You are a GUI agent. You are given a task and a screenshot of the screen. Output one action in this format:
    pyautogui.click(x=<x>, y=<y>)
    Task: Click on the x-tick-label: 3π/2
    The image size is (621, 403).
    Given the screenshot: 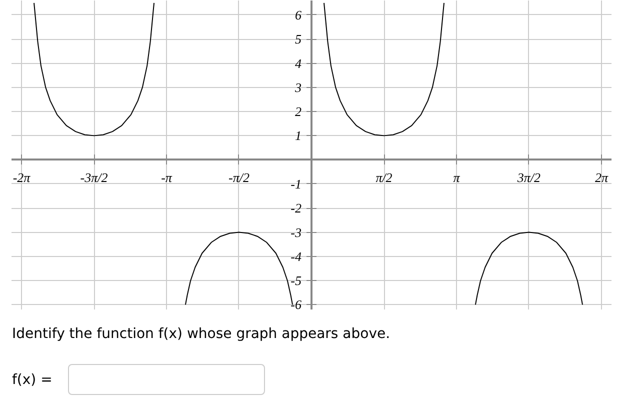 What is the action you would take?
    pyautogui.click(x=529, y=177)
    